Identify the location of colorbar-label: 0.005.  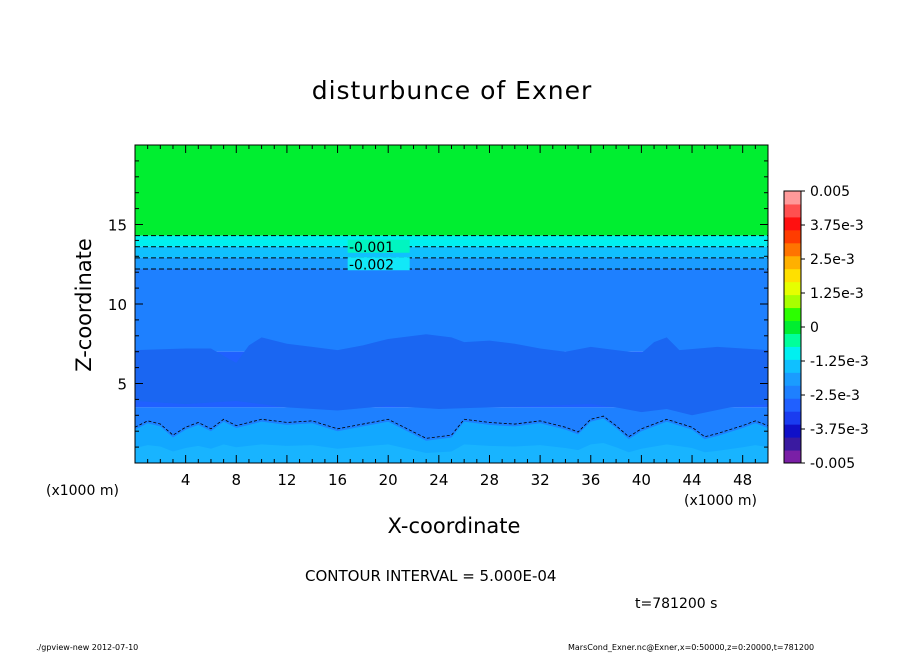
(830, 192).